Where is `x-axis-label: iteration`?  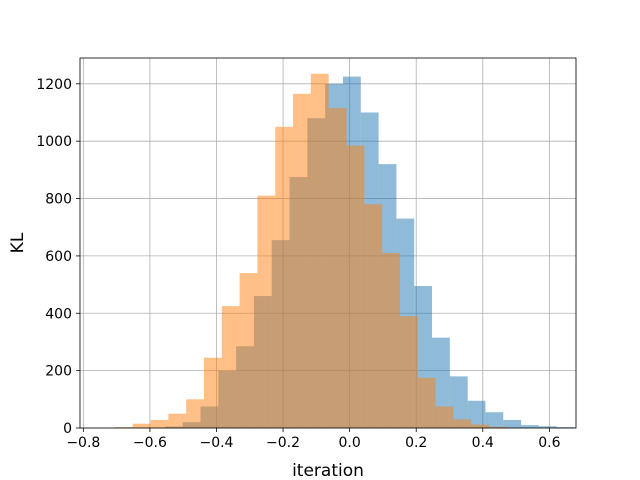
x-axis-label: iteration is located at coordinates (328, 470).